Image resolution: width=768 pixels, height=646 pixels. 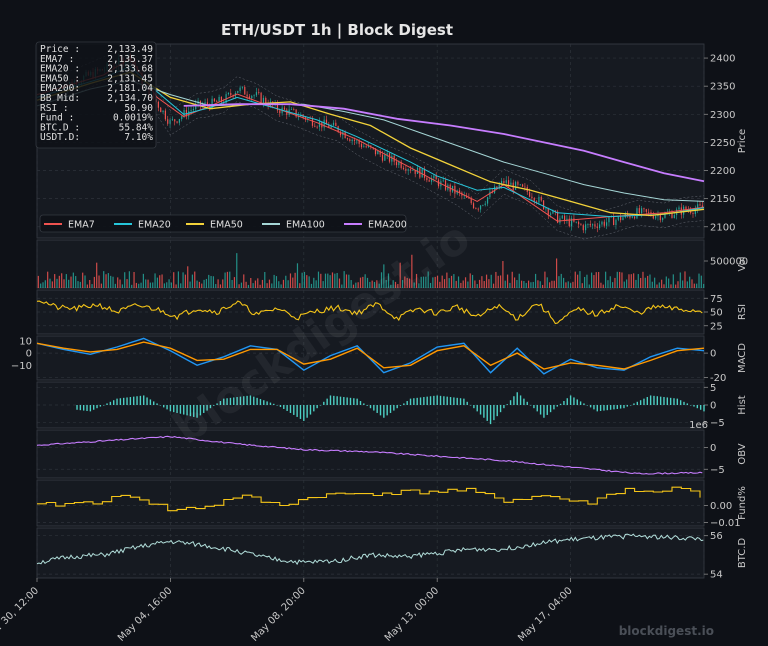 I want to click on ytick-label-hist: 5, so click(x=713, y=388).